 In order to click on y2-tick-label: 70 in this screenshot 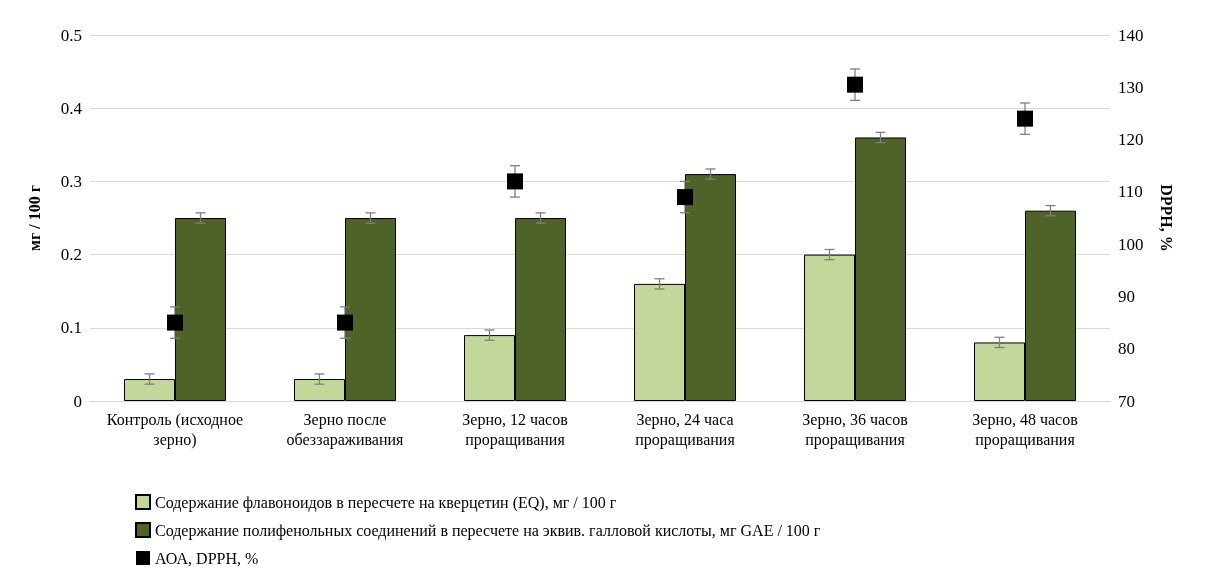, I will do `click(1126, 401)`.